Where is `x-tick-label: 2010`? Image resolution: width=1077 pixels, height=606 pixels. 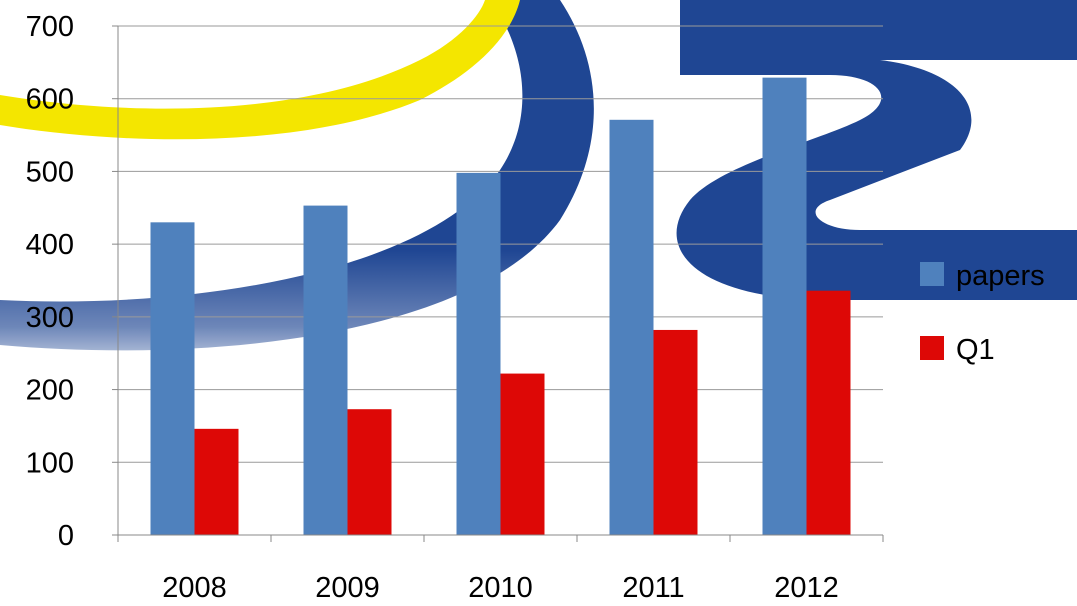
x-tick-label: 2010 is located at coordinates (500, 588).